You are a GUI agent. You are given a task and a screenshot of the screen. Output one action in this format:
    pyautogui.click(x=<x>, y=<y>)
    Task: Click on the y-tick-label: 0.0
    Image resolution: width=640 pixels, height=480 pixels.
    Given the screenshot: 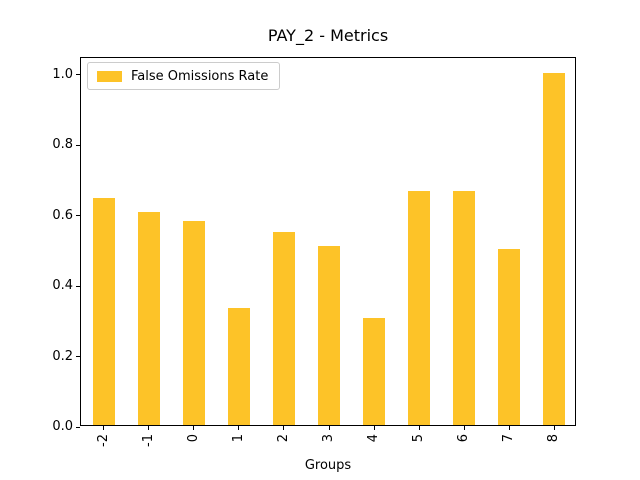 What is the action you would take?
    pyautogui.click(x=62, y=426)
    